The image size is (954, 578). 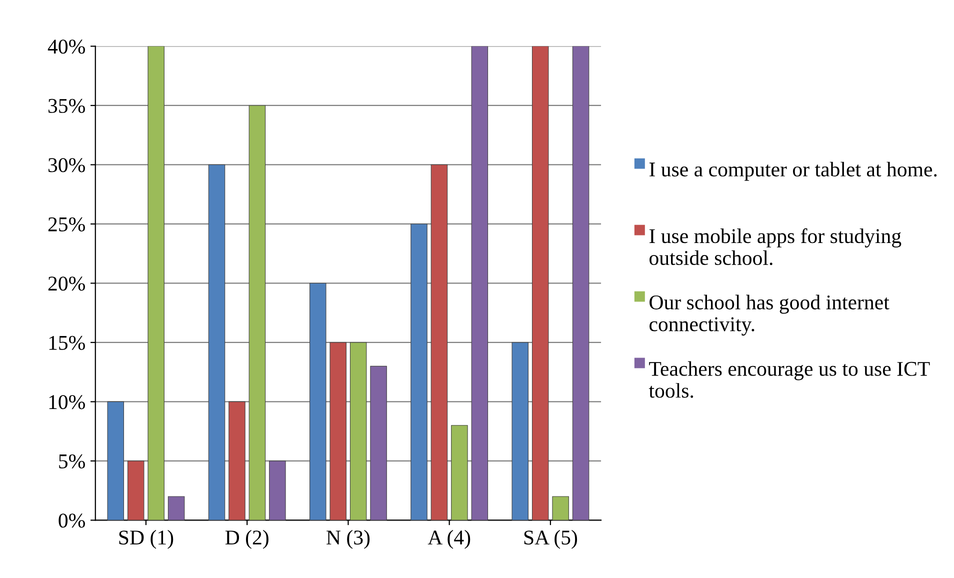 What do you see at coordinates (449, 539) in the screenshot?
I see `x-tick-label: A (4)` at bounding box center [449, 539].